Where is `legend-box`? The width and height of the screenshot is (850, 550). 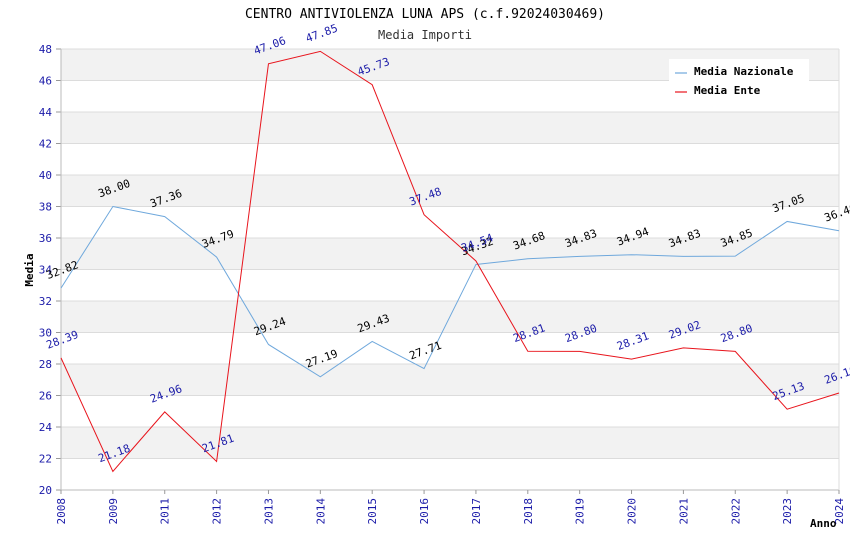 legend-box is located at coordinates (739, 80).